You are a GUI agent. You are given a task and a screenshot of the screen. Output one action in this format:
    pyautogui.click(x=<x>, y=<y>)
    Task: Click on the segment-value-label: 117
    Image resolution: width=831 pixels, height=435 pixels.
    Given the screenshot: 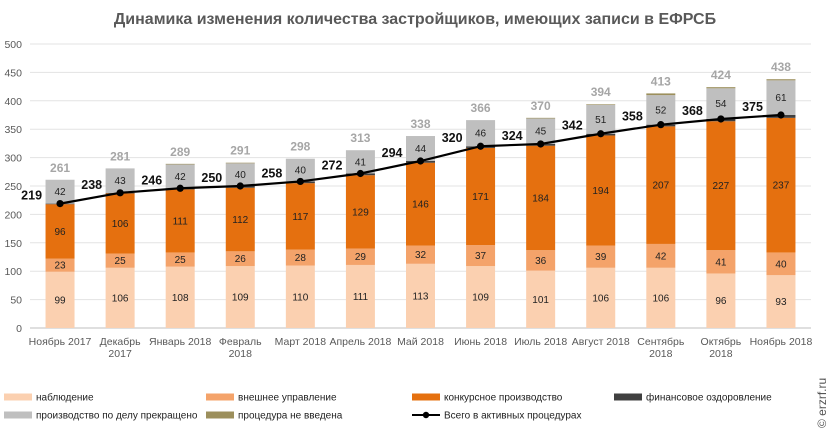 What is the action you would take?
    pyautogui.click(x=300, y=217)
    